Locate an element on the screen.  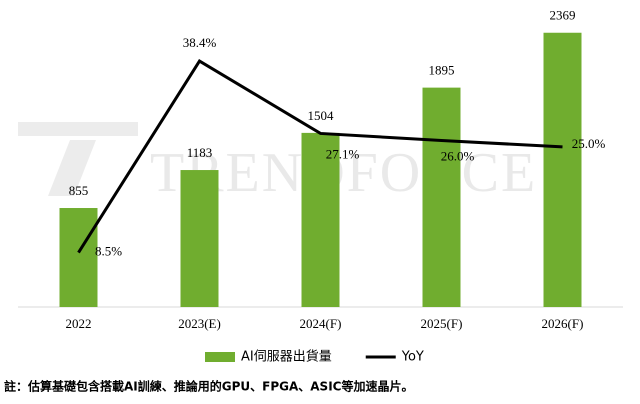
watermark-logo is located at coordinates (78, 159).